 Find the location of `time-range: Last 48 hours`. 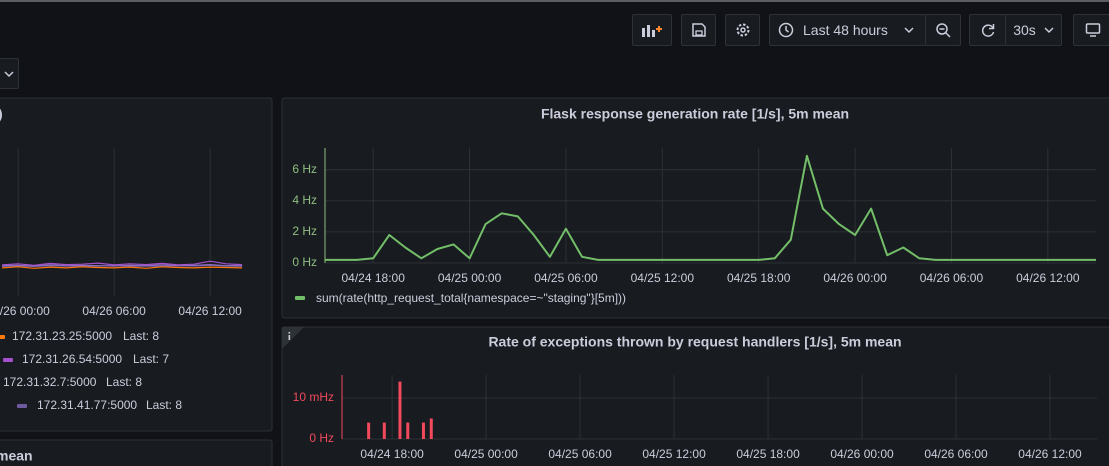

time-range: Last 48 hours is located at coordinates (845, 30).